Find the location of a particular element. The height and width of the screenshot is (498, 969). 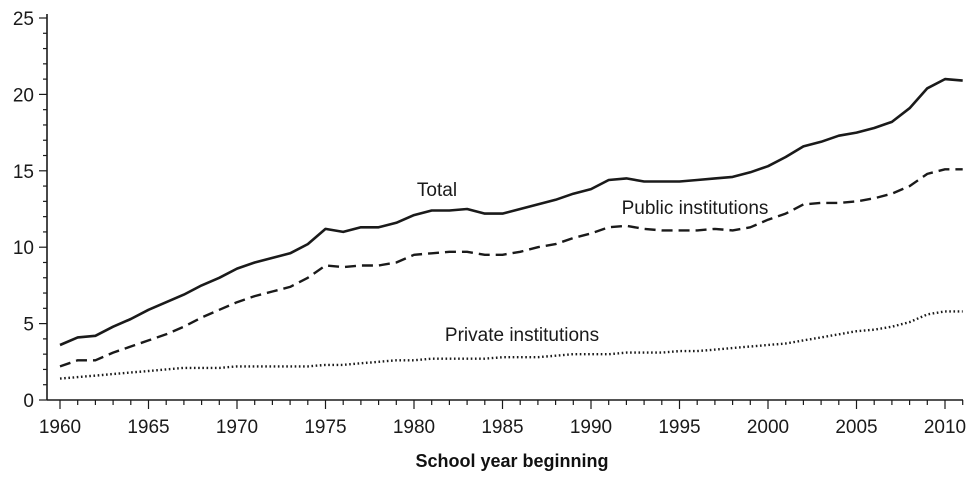

y-tick-label: 25 is located at coordinates (23, 19).